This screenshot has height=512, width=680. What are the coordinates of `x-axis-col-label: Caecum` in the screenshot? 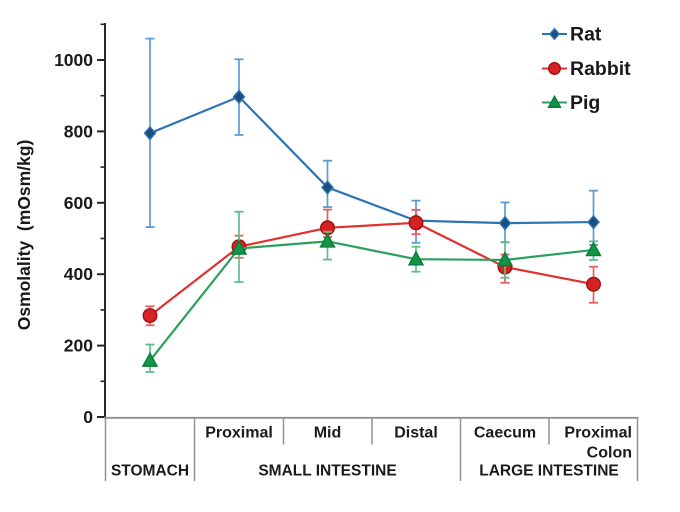 It's located at (505, 433).